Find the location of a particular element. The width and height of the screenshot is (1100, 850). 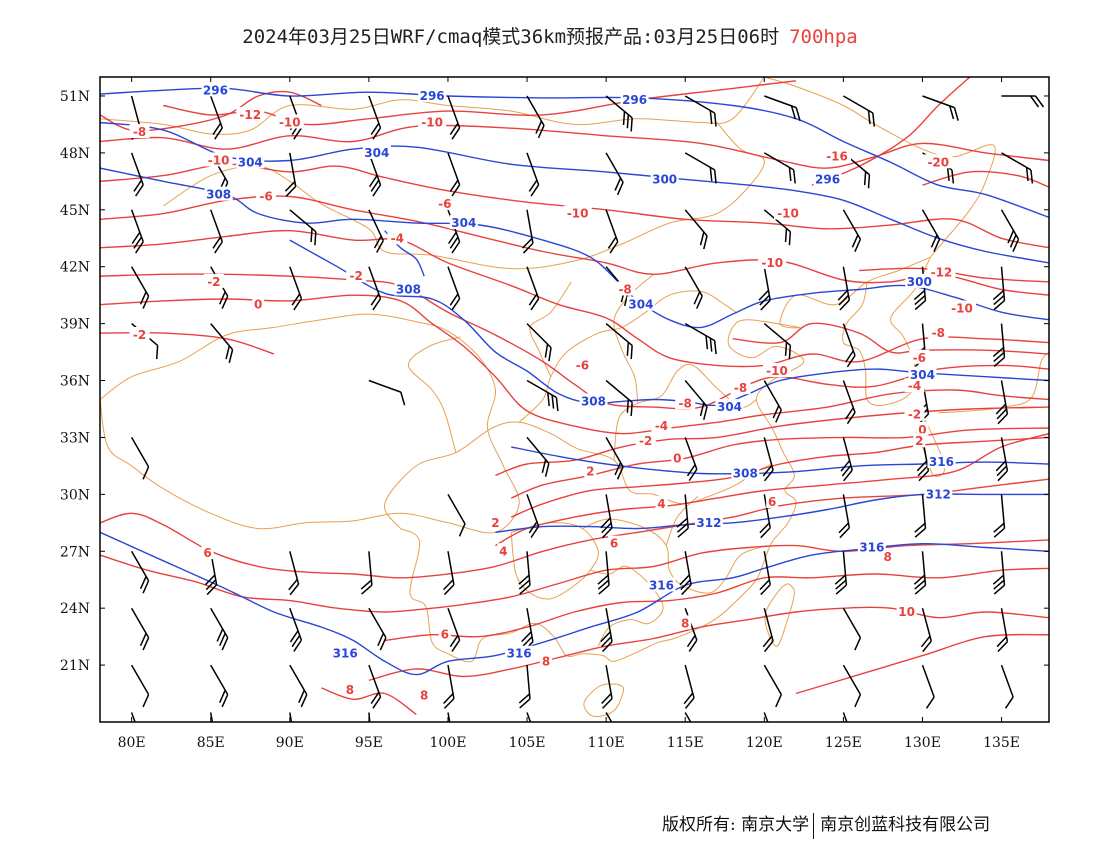

lat-tick-label: 24N is located at coordinates (75, 609).